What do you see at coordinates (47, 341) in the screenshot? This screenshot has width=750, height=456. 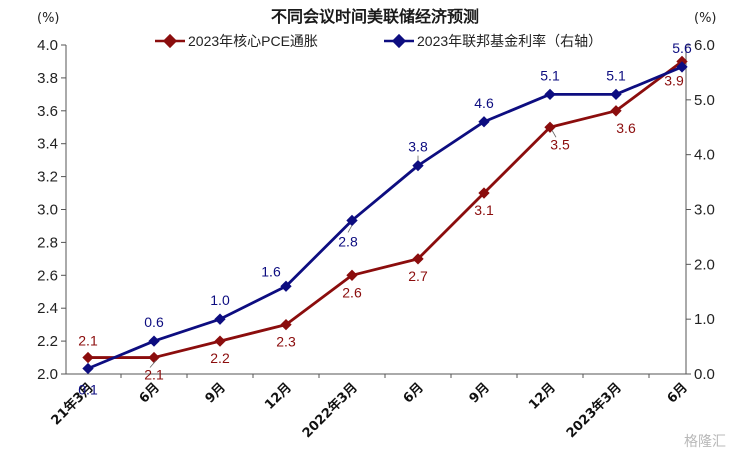 I see `left-tick-label: 2.2` at bounding box center [47, 341].